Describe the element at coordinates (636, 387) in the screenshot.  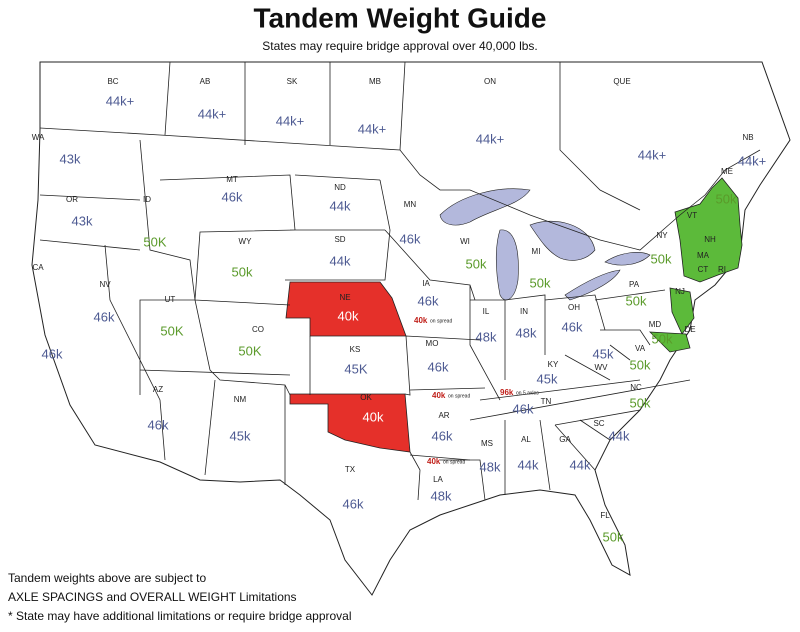
I see `state-abbr: NC` at that location.